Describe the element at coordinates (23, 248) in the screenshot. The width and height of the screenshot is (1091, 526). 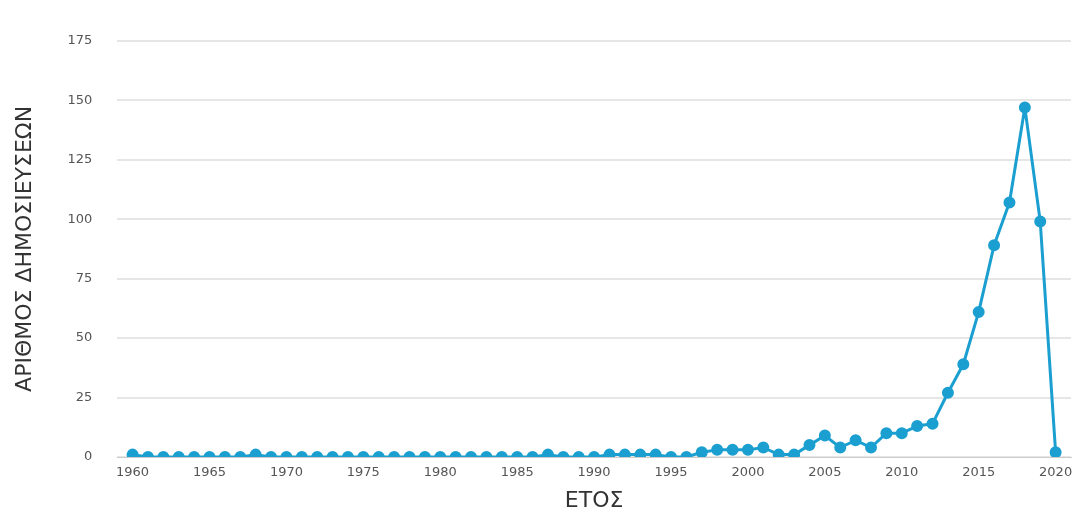
I see `y-axis-title: ΑΡΙΘΜΟΣ ΔΗΜΟΣΙΕΥΣΕΩΝ` at that location.